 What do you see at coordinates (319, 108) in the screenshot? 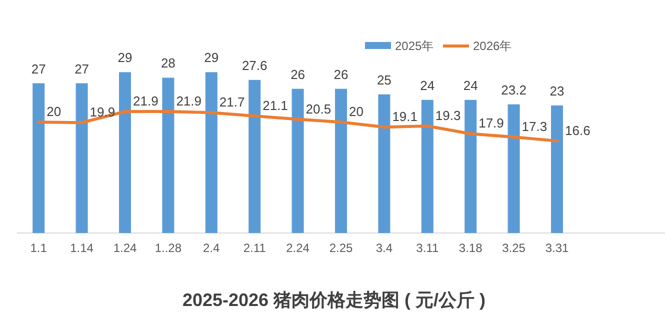
I see `data-label: 20.5` at bounding box center [319, 108].